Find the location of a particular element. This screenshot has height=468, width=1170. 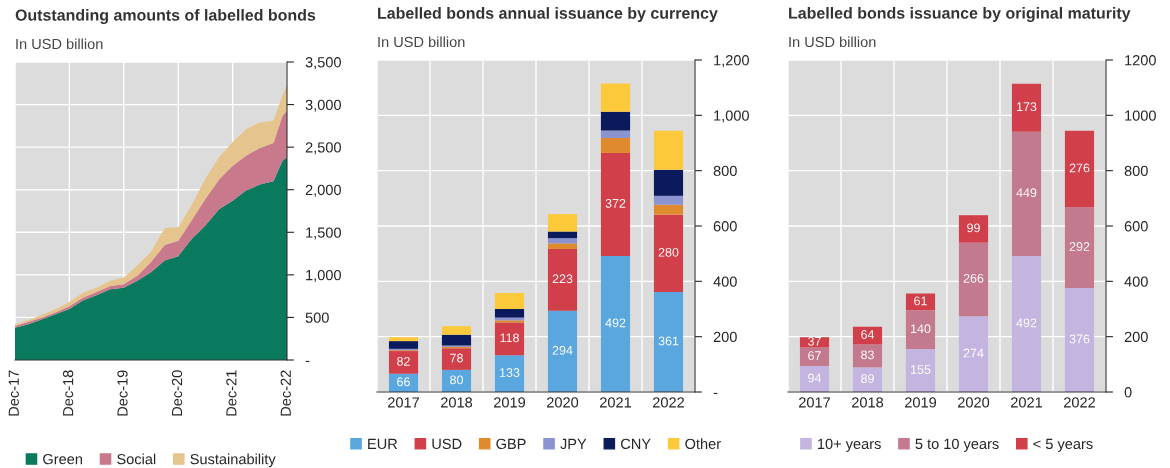

data-label: 292 is located at coordinates (1079, 246).